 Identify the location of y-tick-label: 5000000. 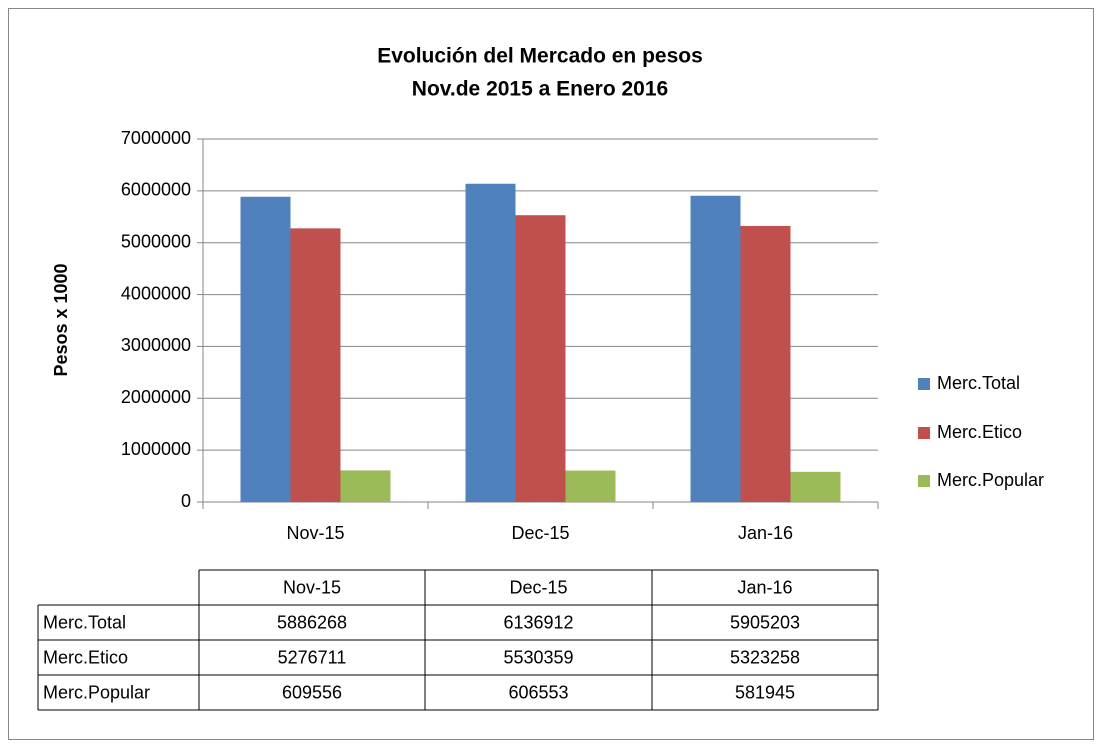
(156, 241).